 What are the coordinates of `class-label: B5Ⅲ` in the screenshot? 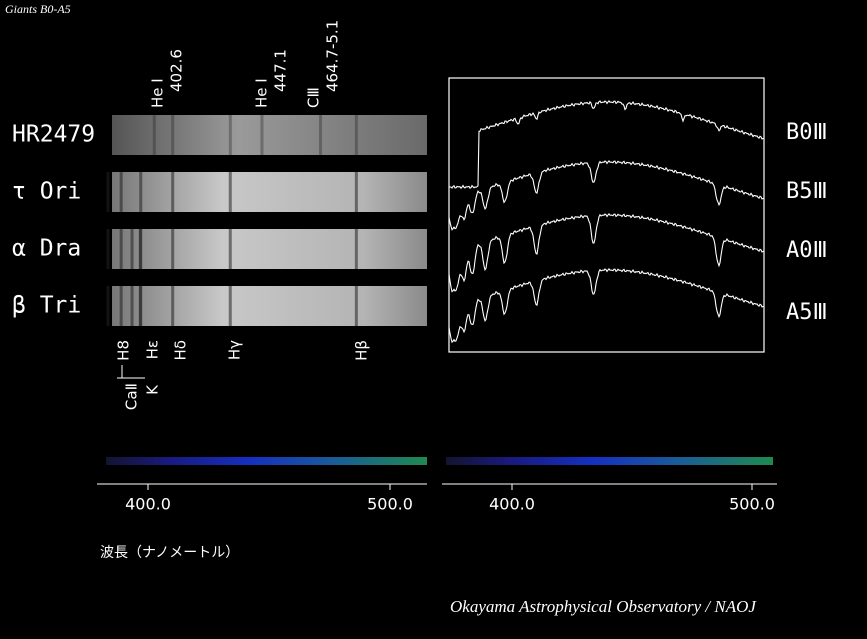 It's located at (807, 191).